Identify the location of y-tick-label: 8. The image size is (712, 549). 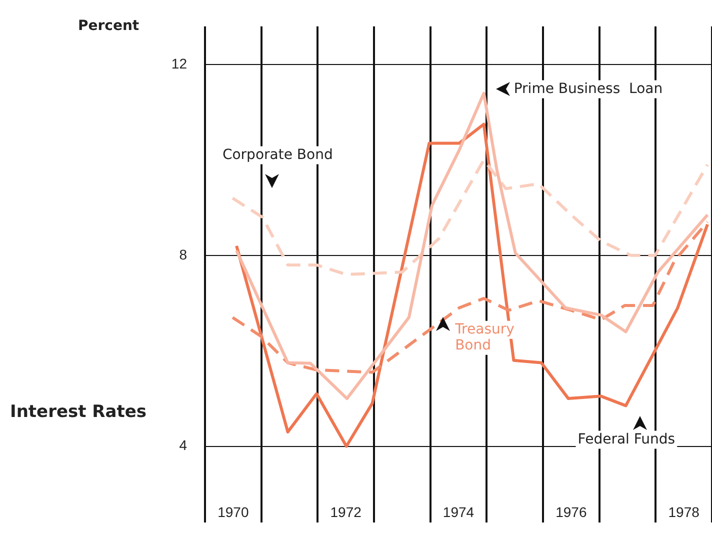
(183, 254).